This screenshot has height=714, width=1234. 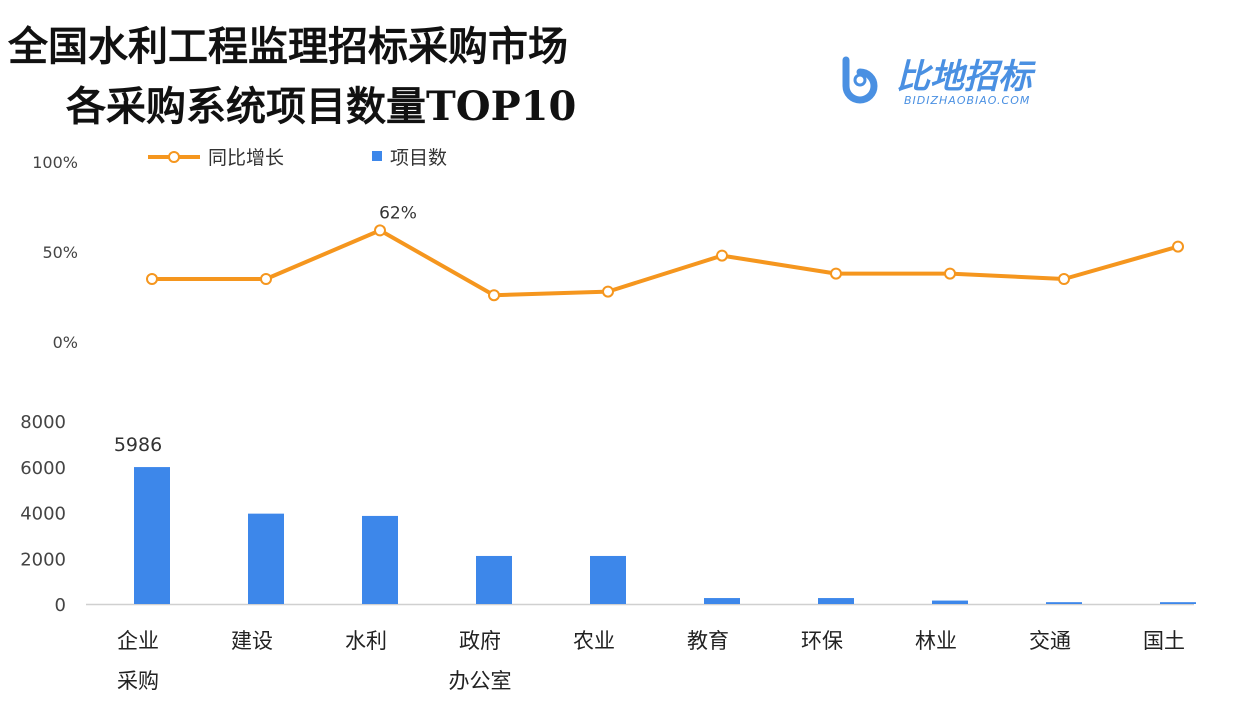 I want to click on y-tick-label-line: 100%, so click(x=55, y=162).